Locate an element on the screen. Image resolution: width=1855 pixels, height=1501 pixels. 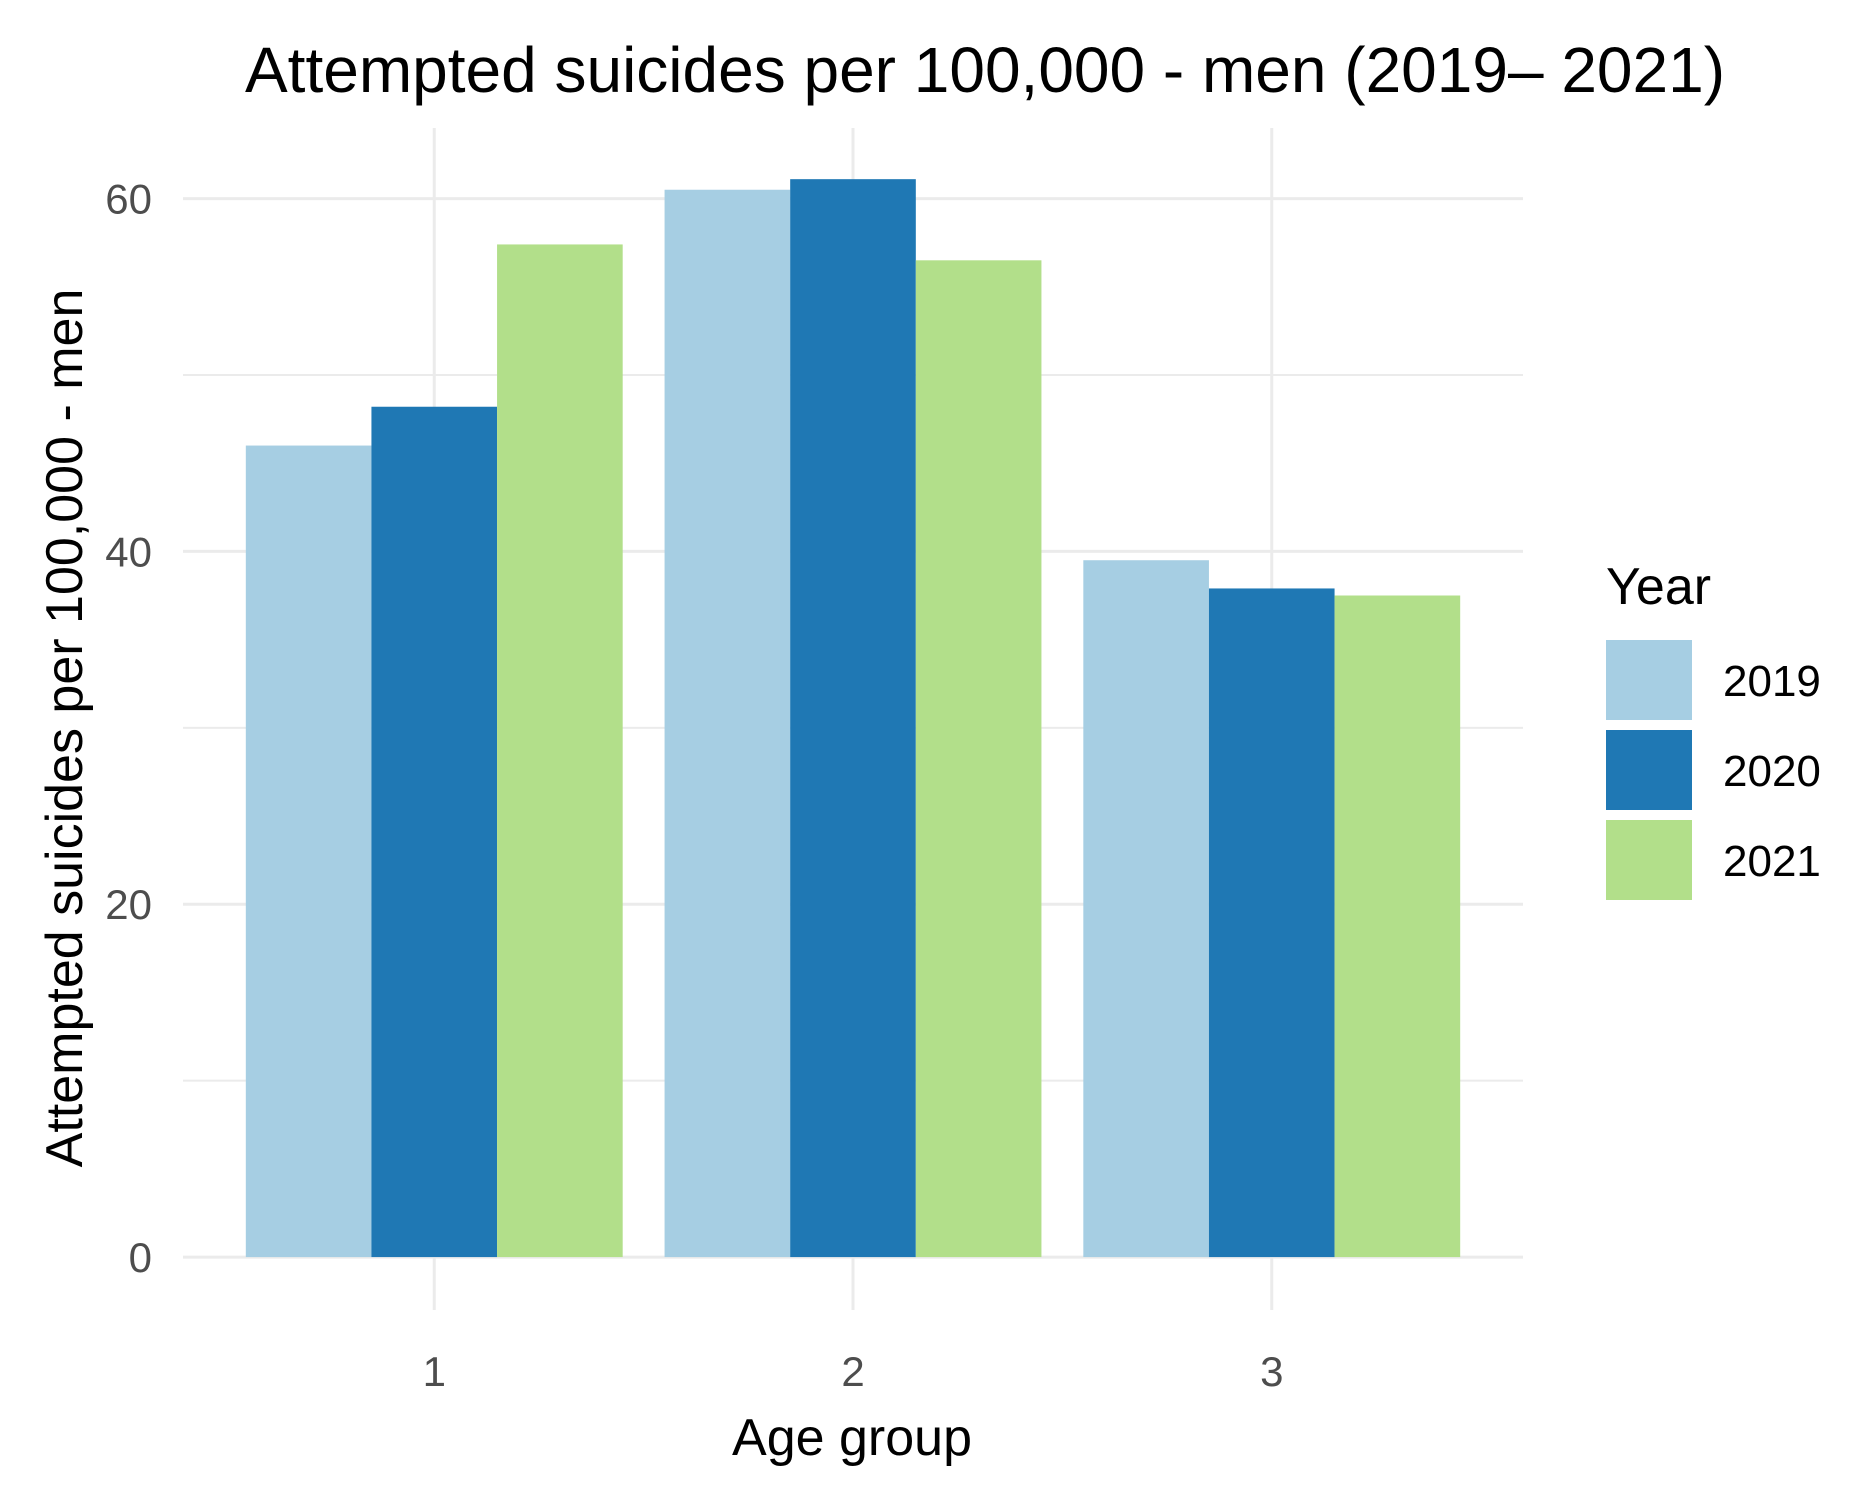
x-tick-label-3: 3 is located at coordinates (1271, 1371).